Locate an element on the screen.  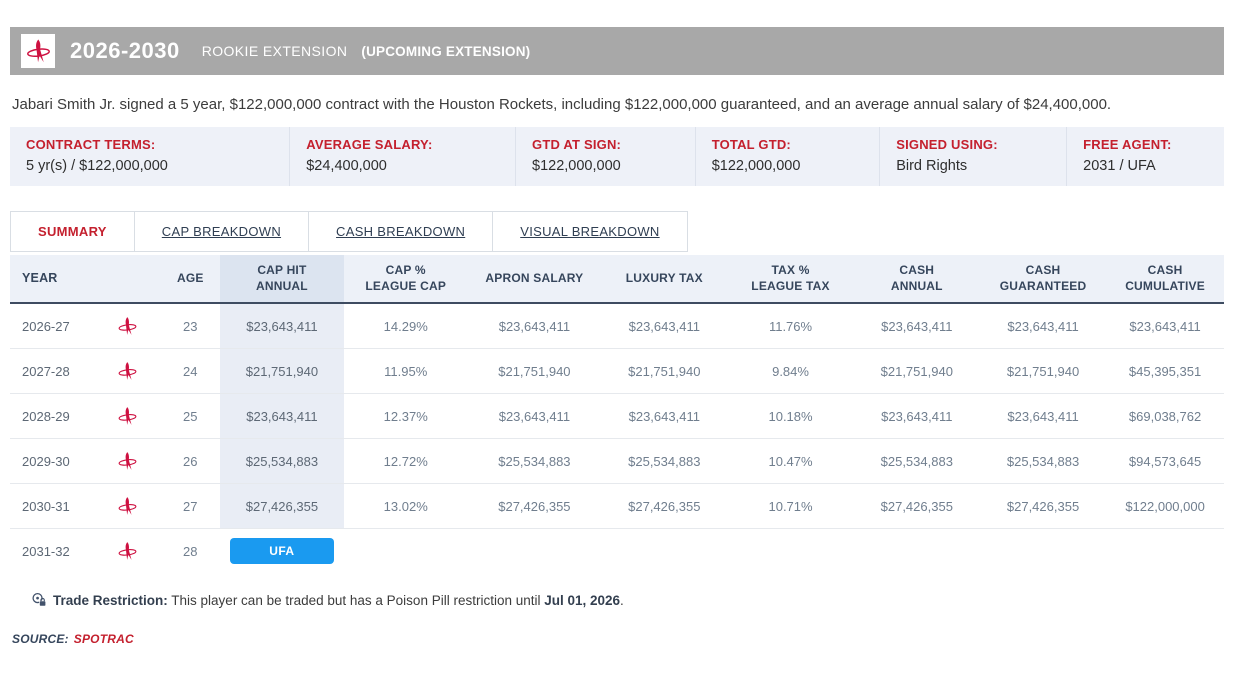
cell-cash_cum: $23,643,411 is located at coordinates (1165, 326).